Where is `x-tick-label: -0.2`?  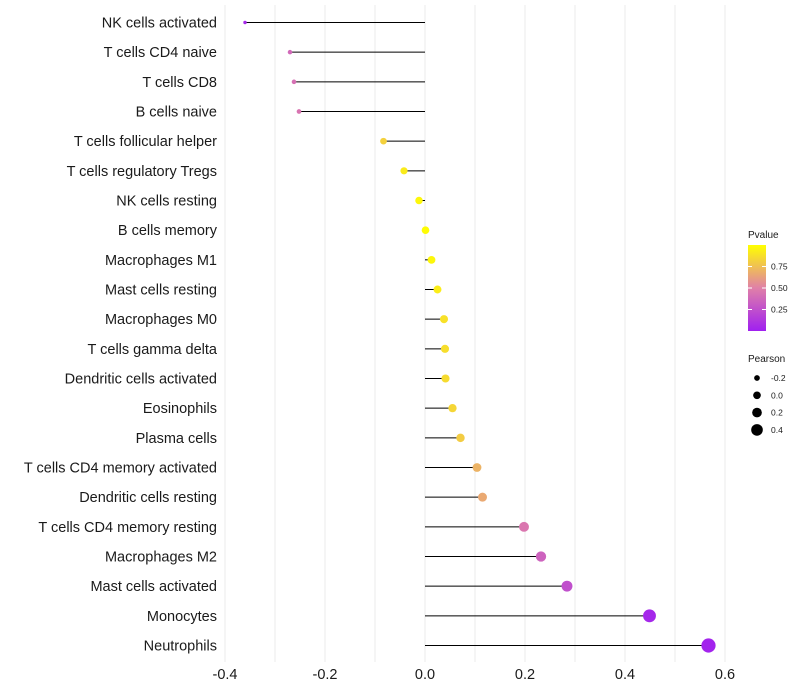 x-tick-label: -0.2 is located at coordinates (325, 675).